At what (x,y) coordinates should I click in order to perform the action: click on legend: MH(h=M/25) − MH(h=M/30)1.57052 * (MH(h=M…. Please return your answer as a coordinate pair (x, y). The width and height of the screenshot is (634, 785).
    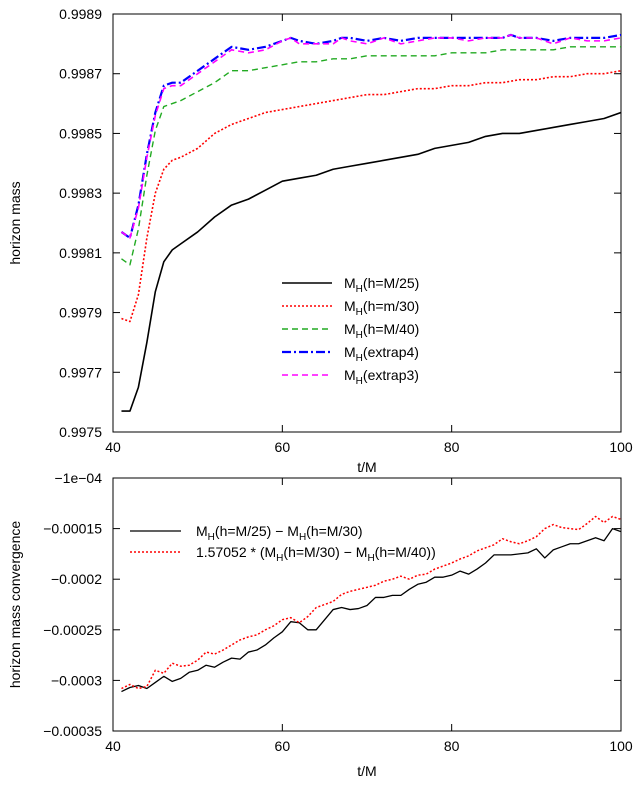
    Looking at the image, I should click on (283, 543).